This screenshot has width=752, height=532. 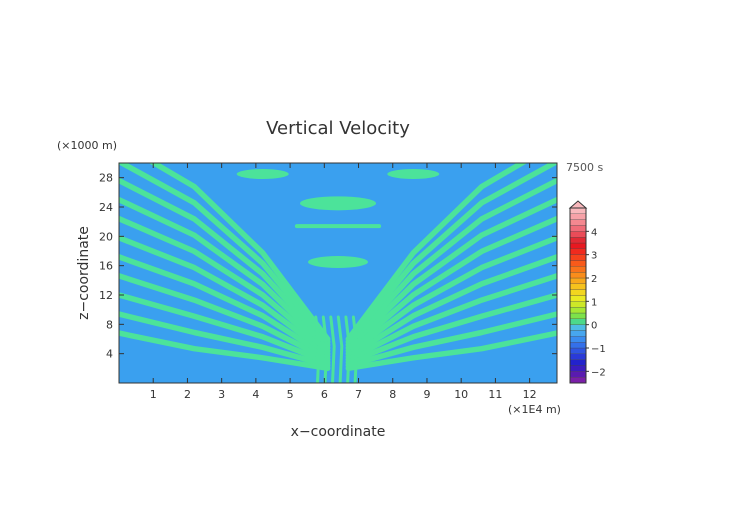 I want to click on x-tick-label: 9, so click(x=426, y=394).